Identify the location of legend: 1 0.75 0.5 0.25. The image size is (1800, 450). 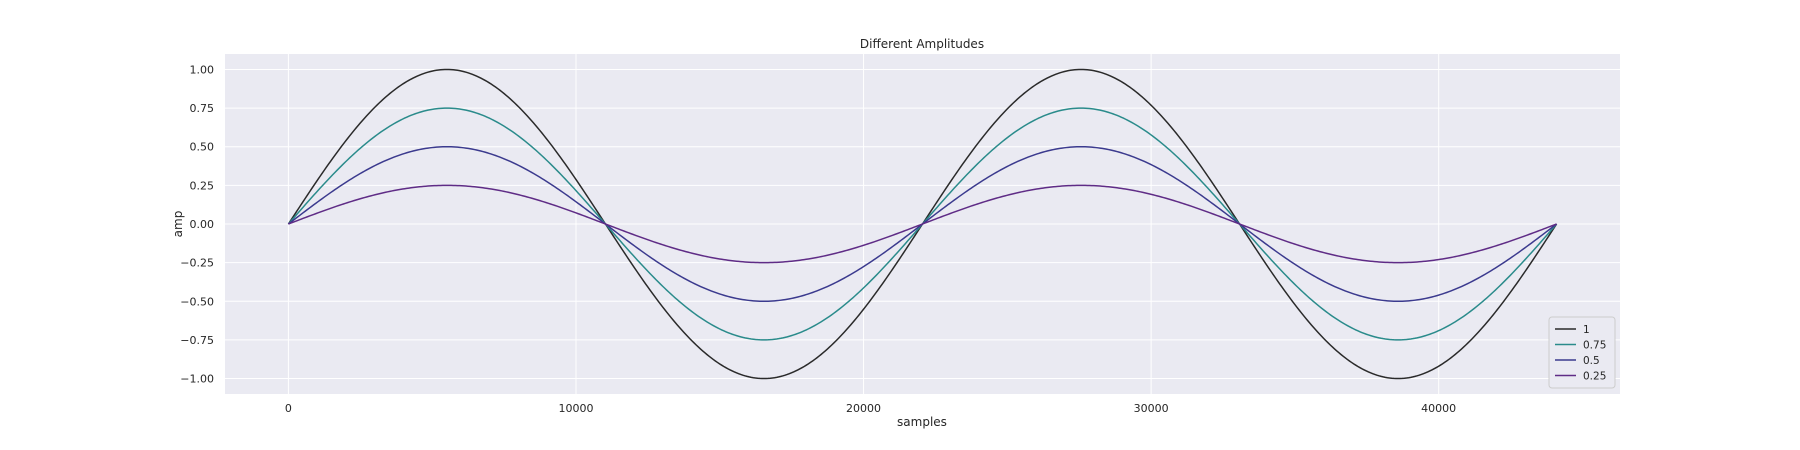
(1582, 352).